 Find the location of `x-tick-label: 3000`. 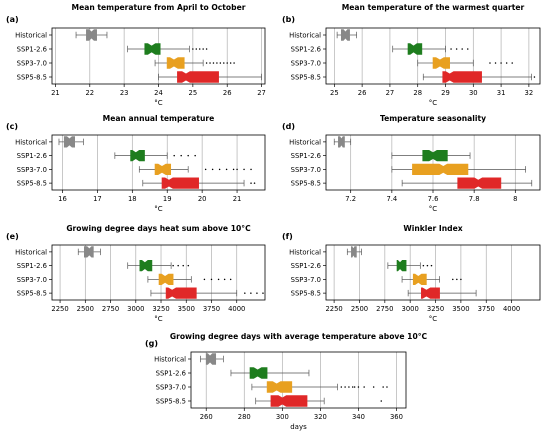

x-tick-label: 3000 is located at coordinates (410, 309).